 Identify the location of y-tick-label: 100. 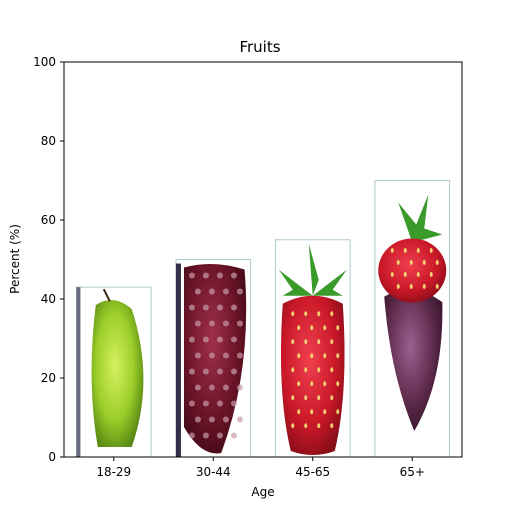
(44, 62).